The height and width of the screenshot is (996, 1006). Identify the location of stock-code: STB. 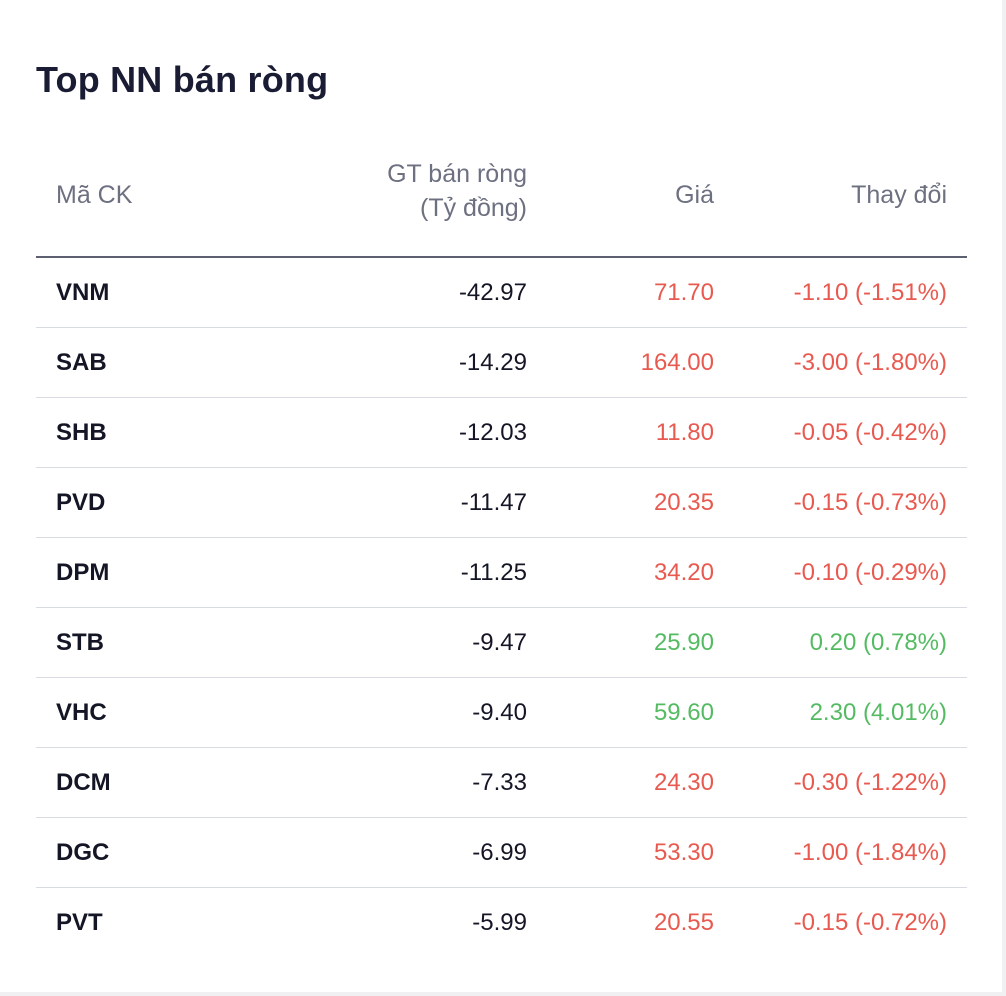
(80, 642).